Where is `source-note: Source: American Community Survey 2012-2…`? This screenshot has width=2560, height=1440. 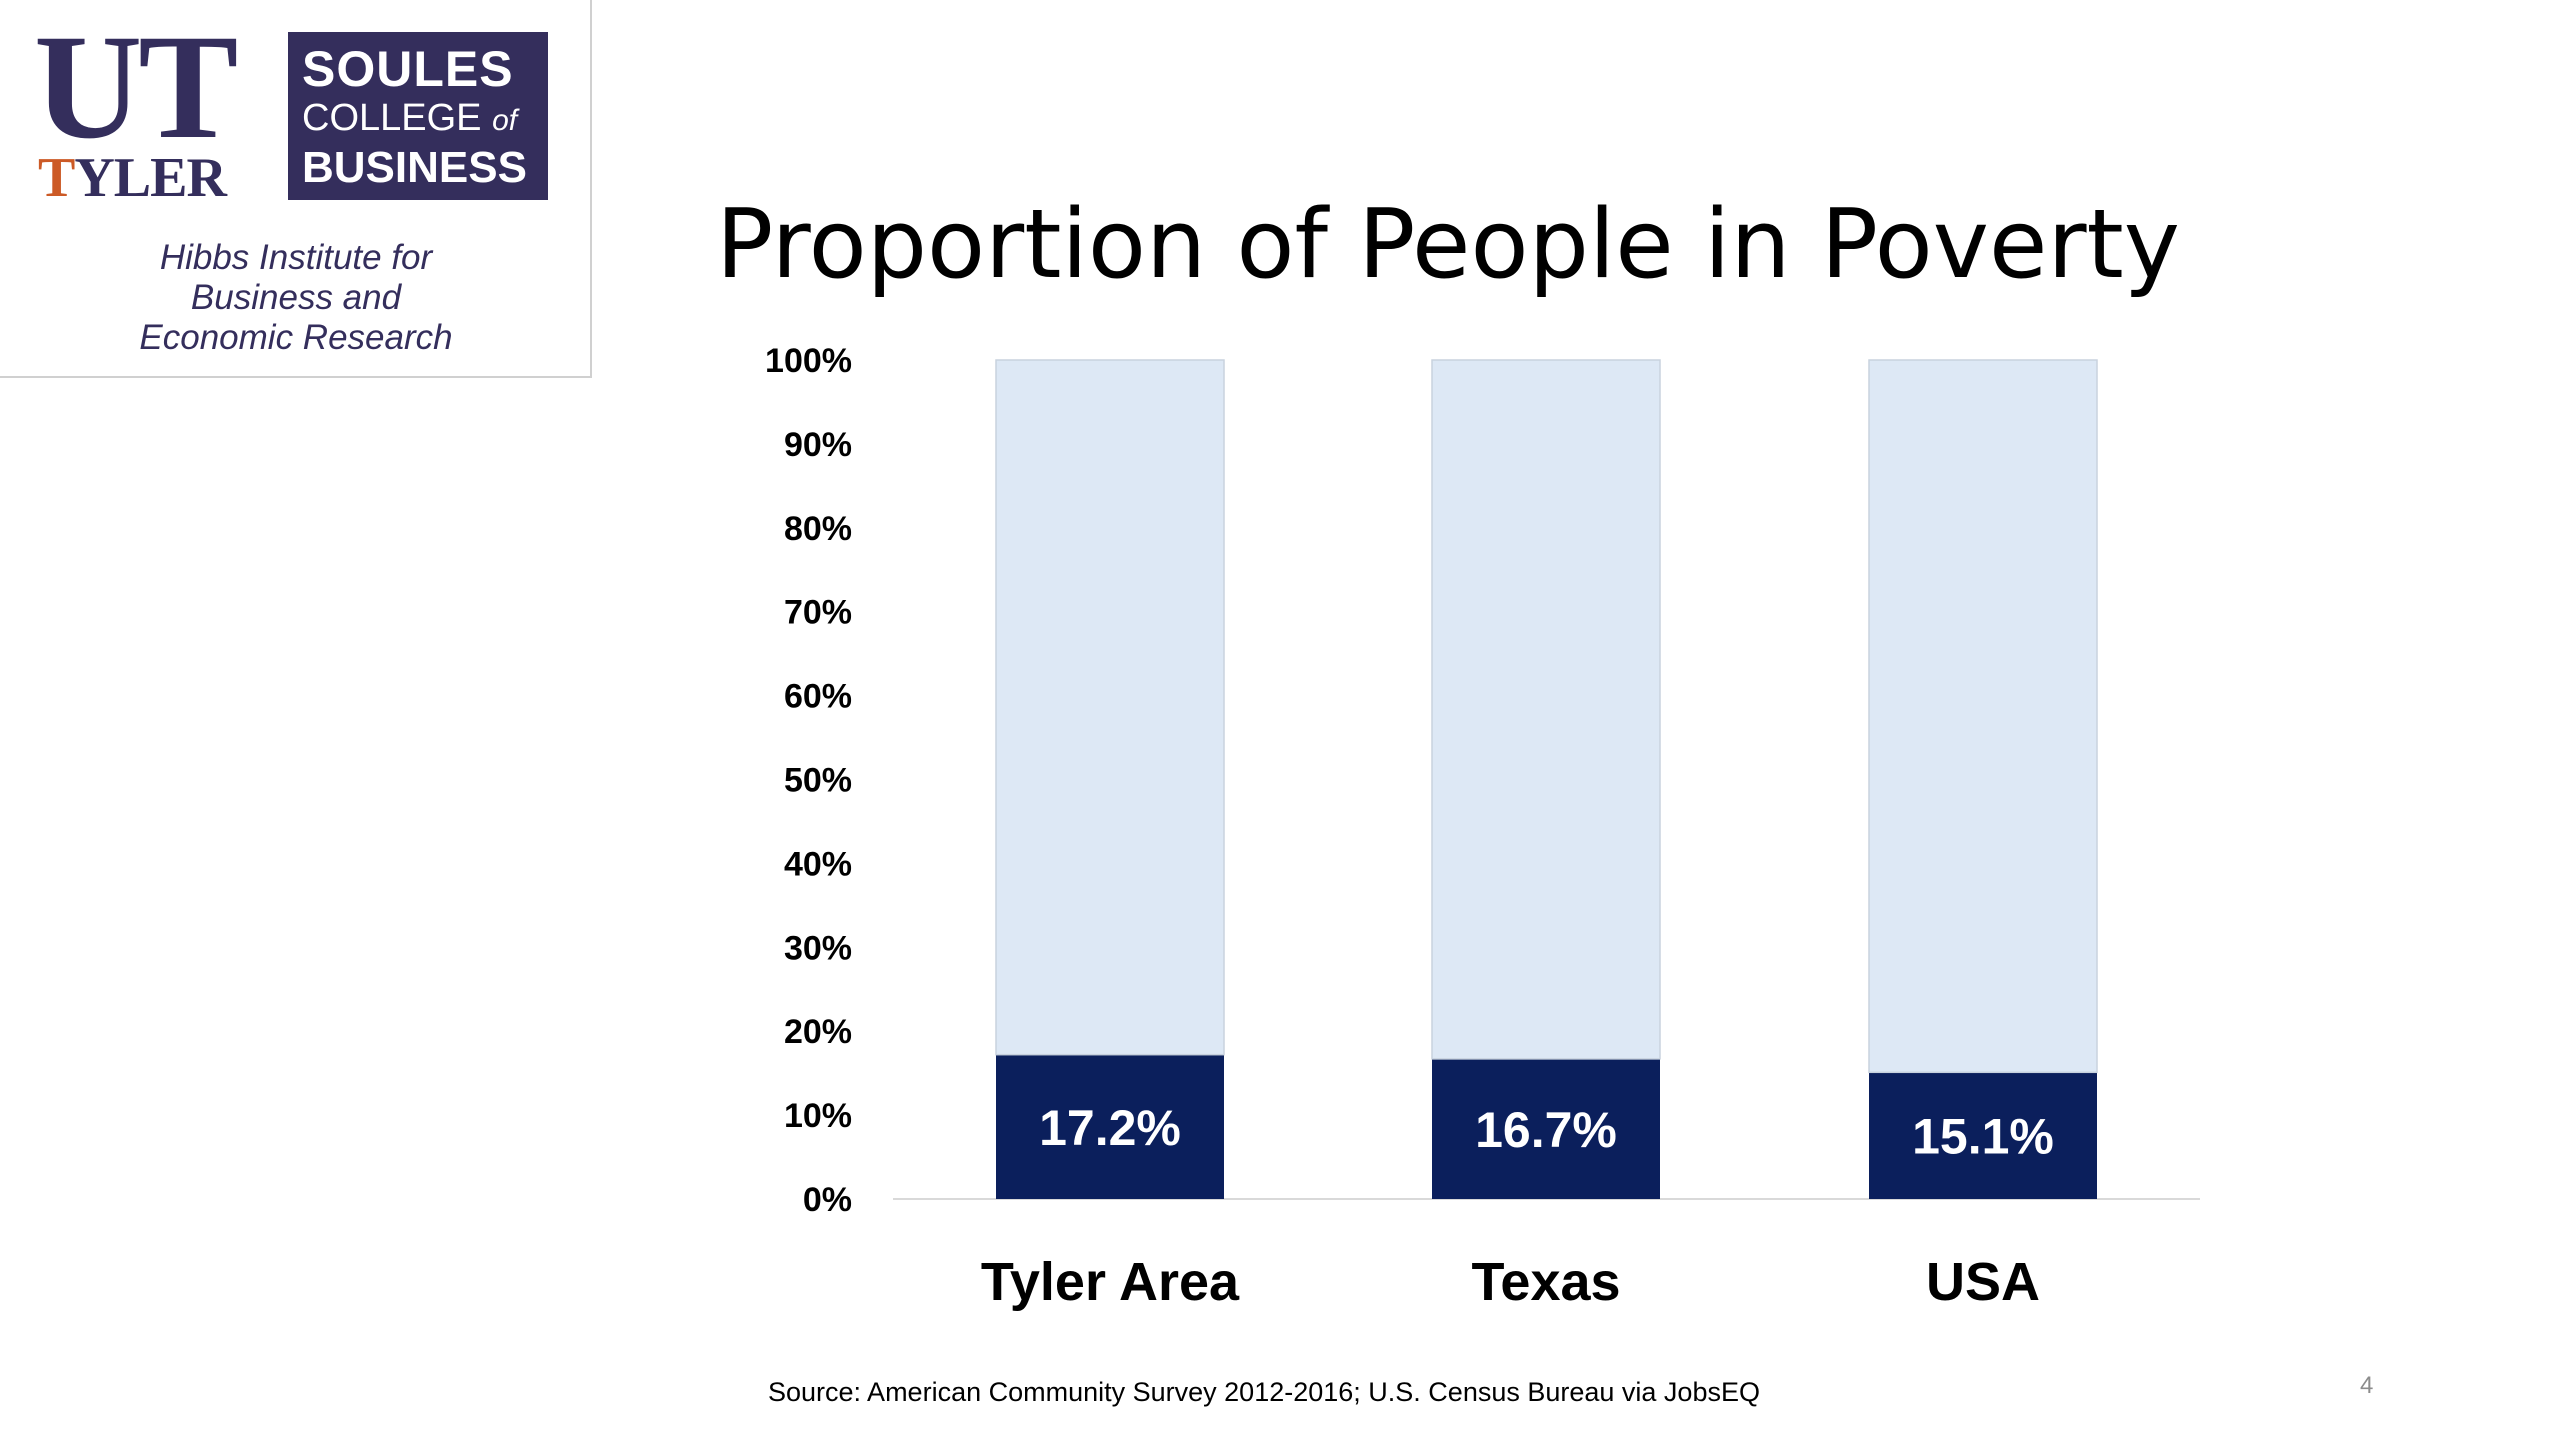 source-note: Source: American Community Survey 2012-2… is located at coordinates (1264, 1392).